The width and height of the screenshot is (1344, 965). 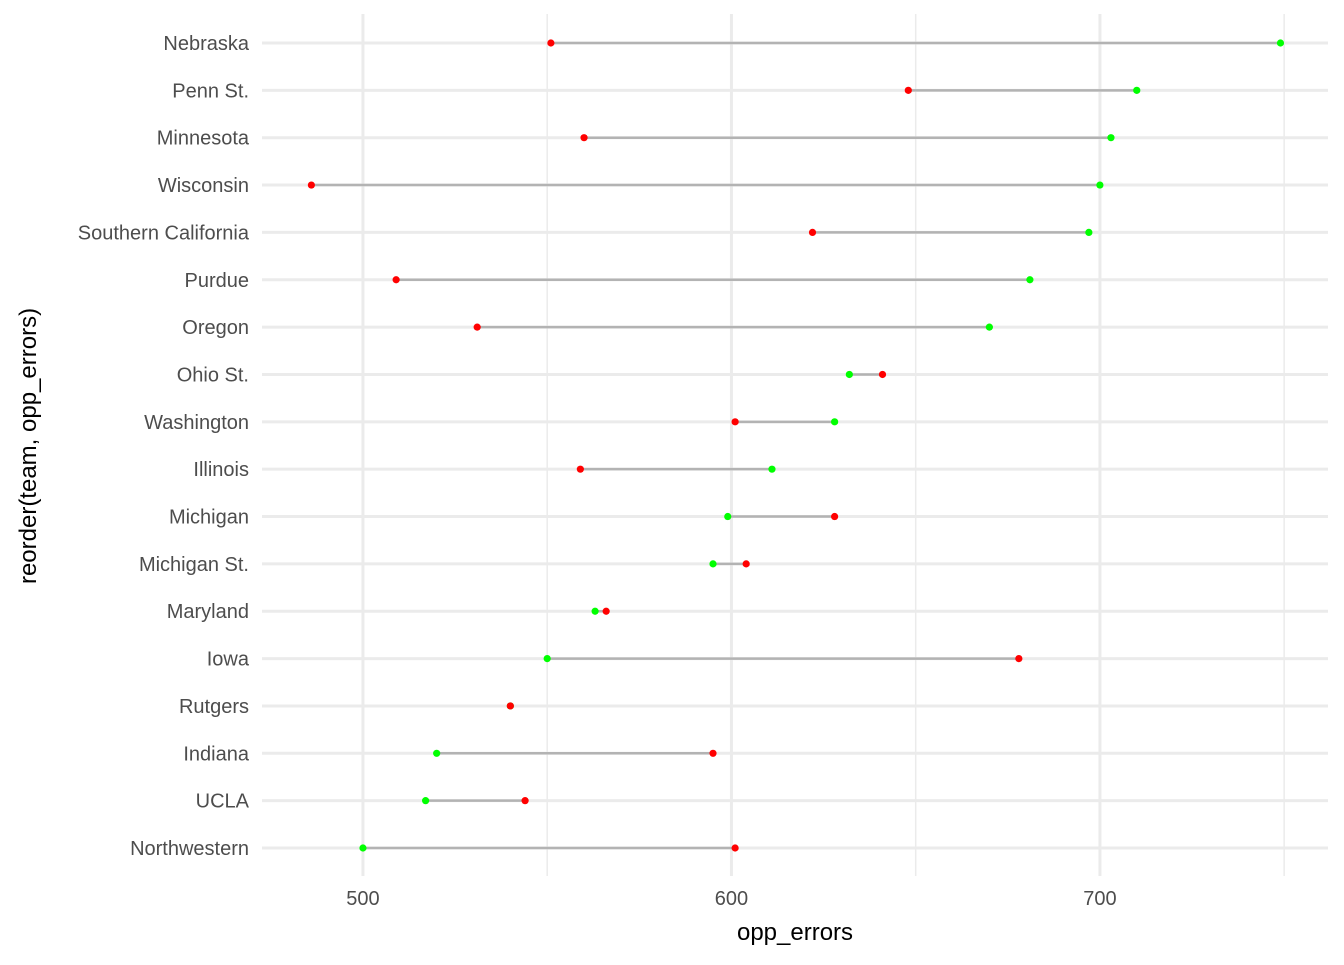 What do you see at coordinates (1280, 43) in the screenshot?
I see `green-point-nebraska` at bounding box center [1280, 43].